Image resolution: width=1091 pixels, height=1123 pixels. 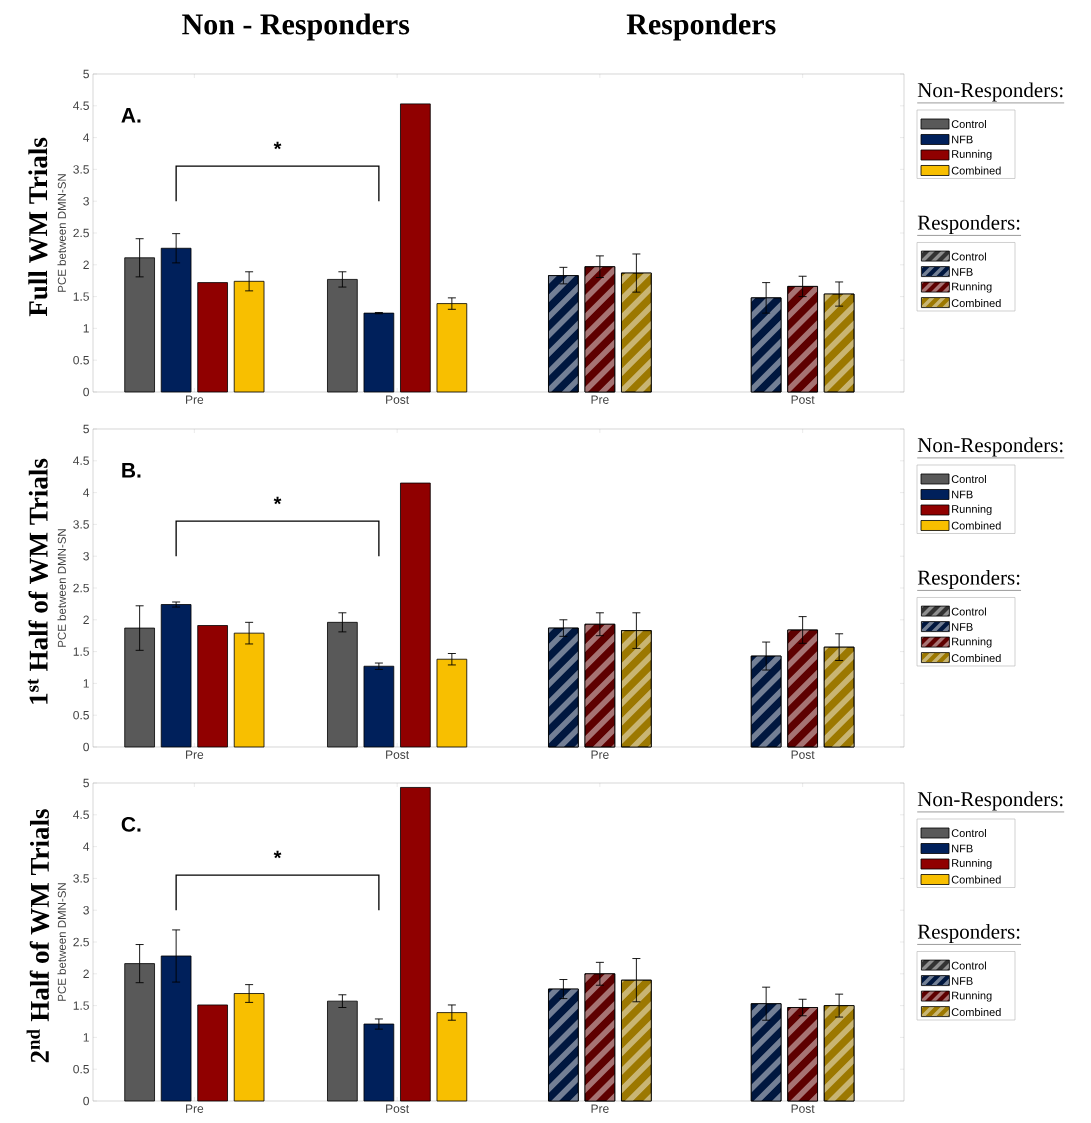 I want to click on annotation: B., so click(x=131, y=470).